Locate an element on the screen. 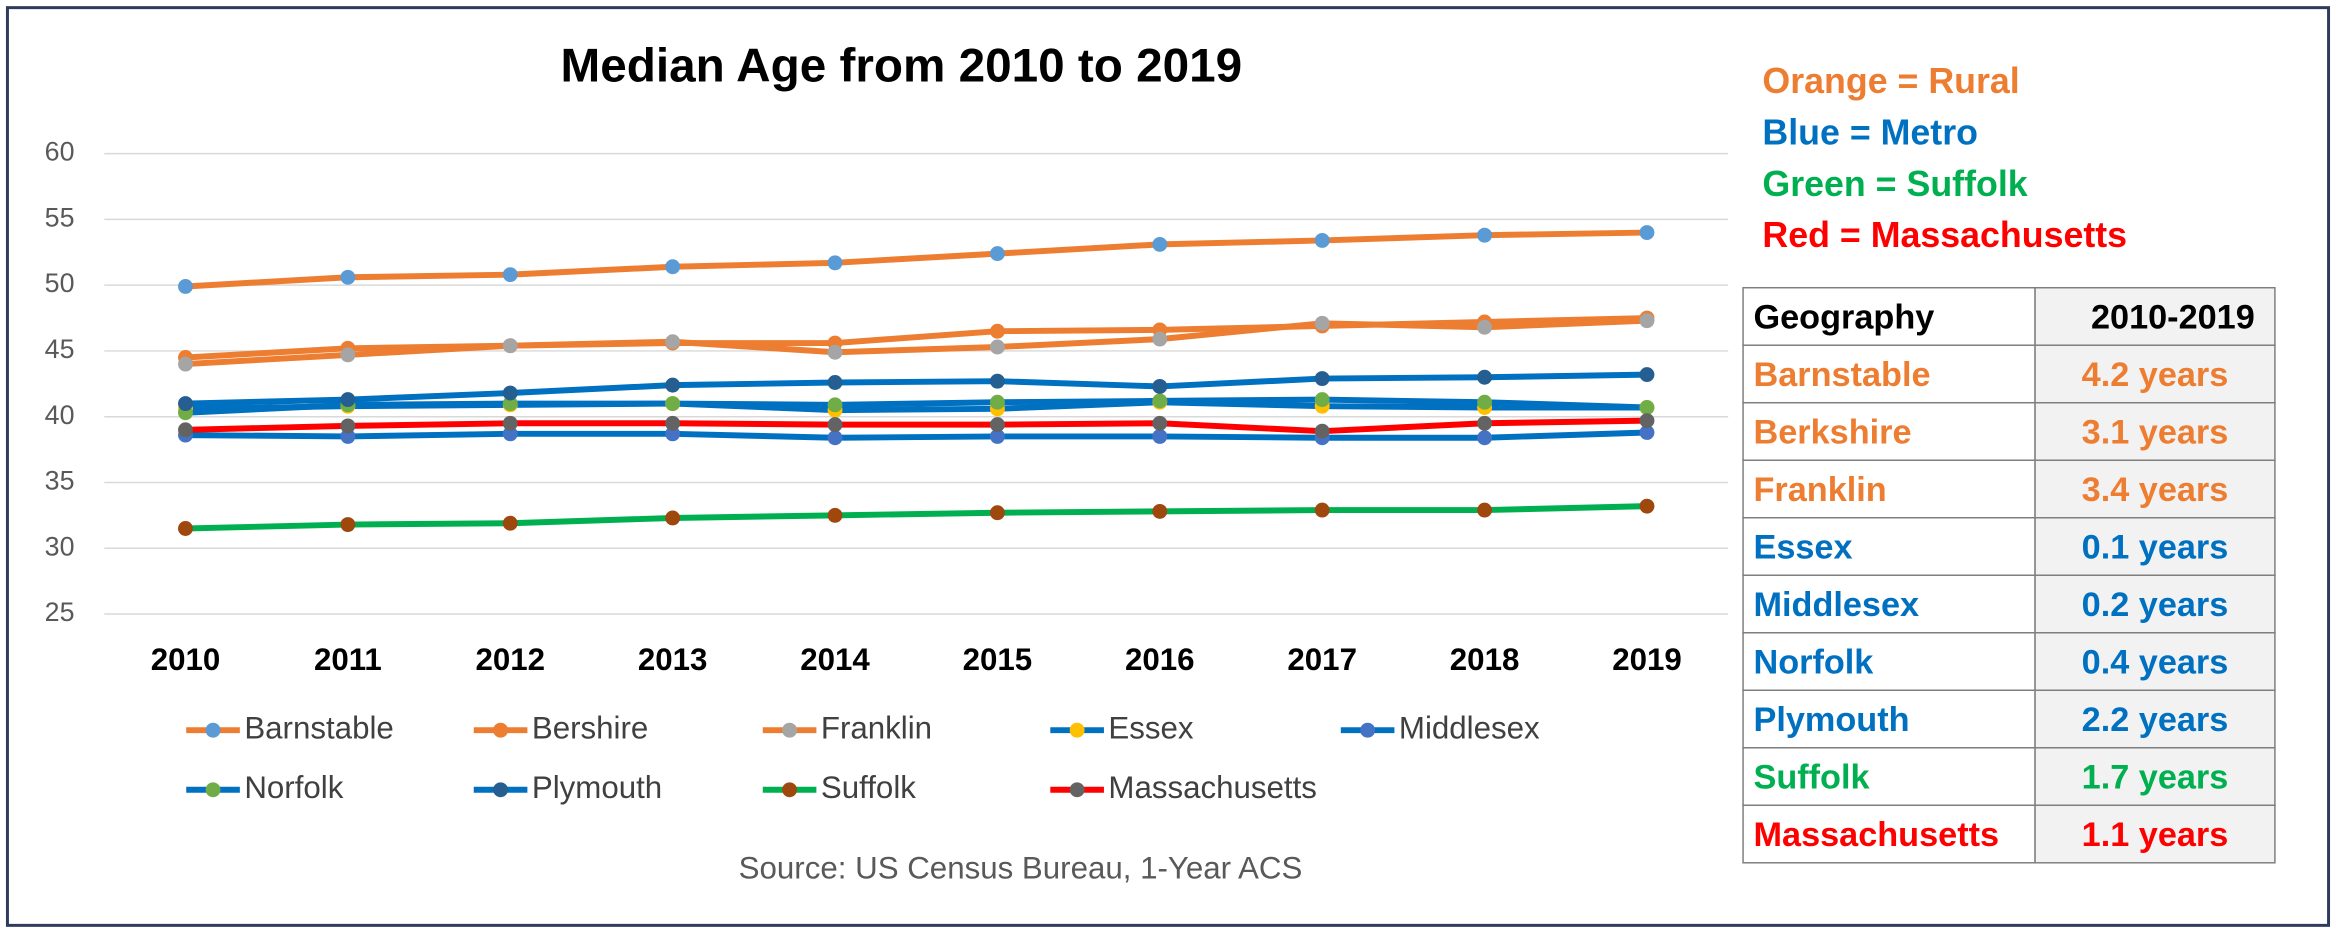  table-text: 0.2 years is located at coordinates (2155, 605).